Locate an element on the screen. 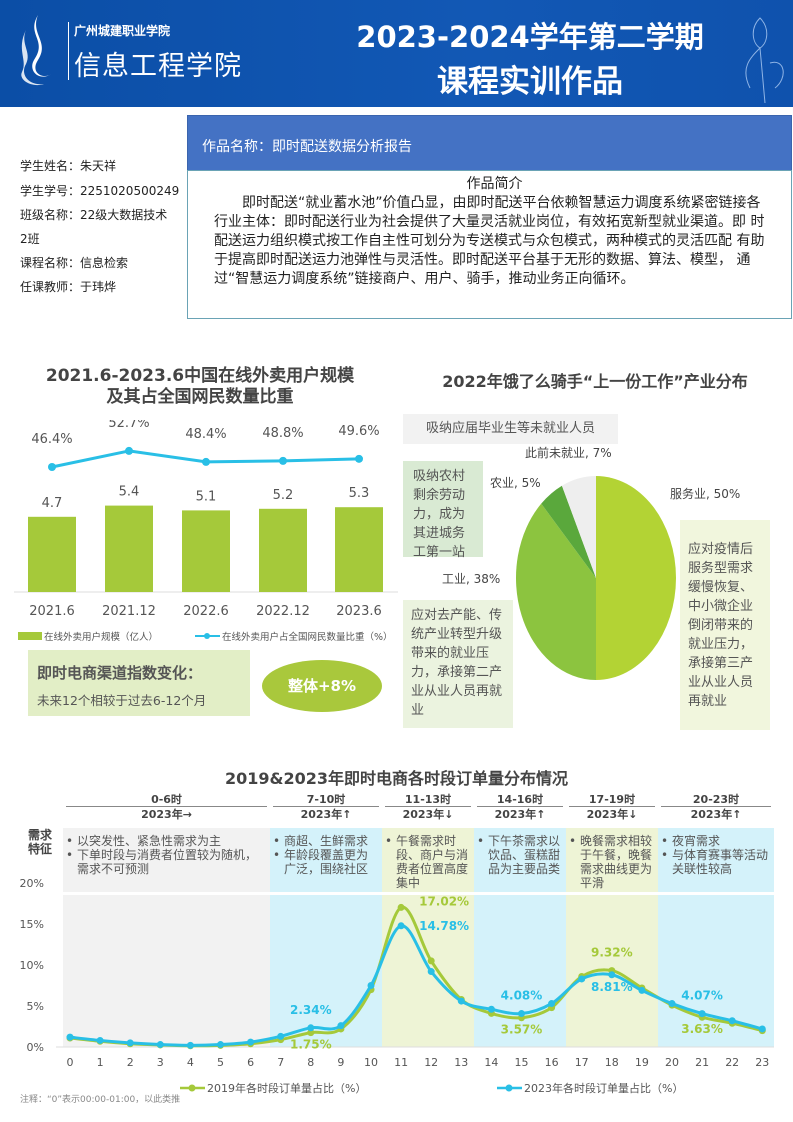 The image size is (793, 1122). x-tick-label: 15 is located at coordinates (522, 1062).